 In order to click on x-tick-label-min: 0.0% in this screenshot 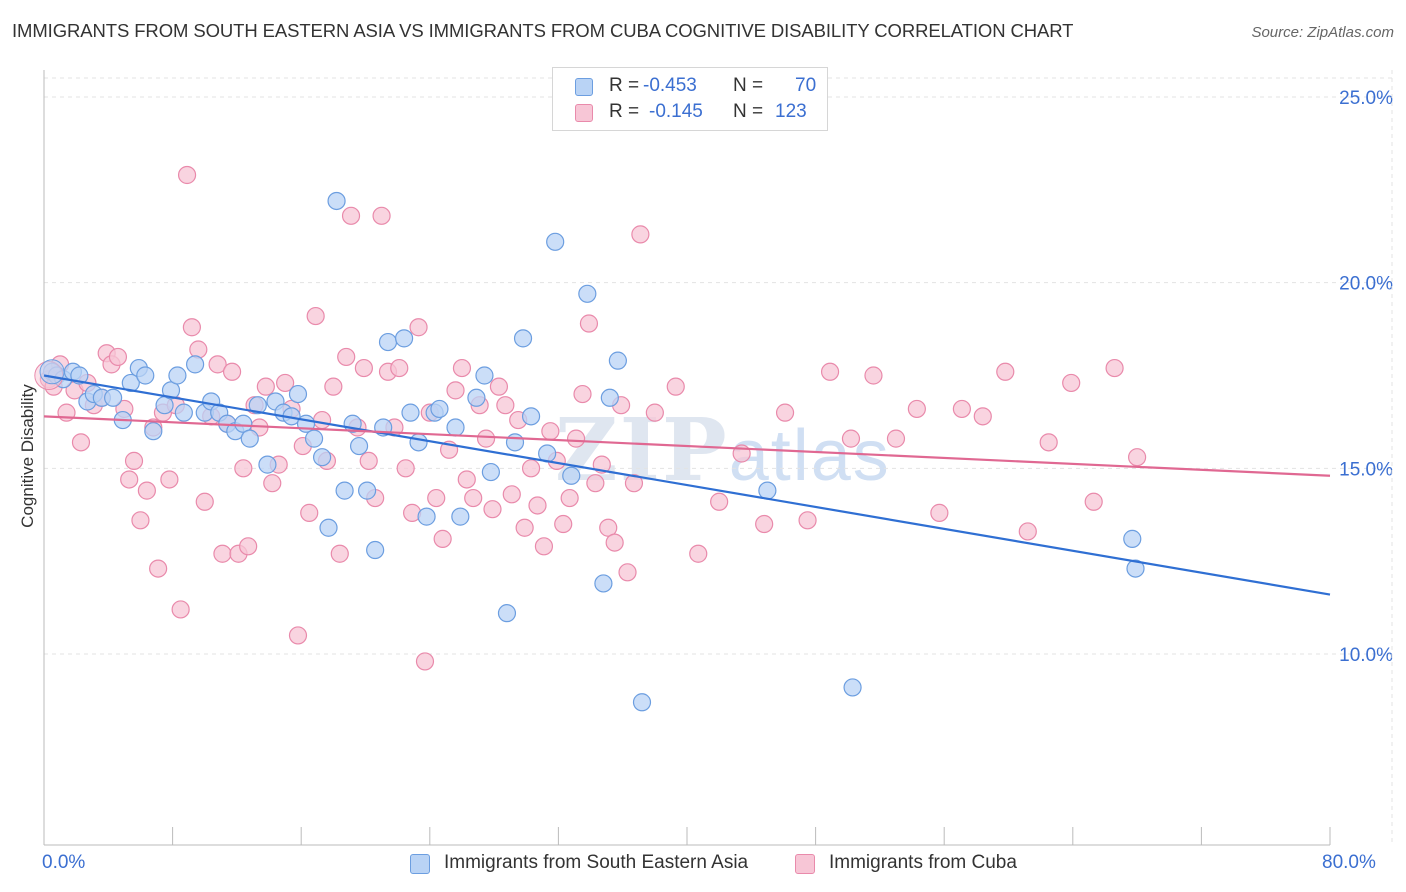, I will do `click(64, 862)`.